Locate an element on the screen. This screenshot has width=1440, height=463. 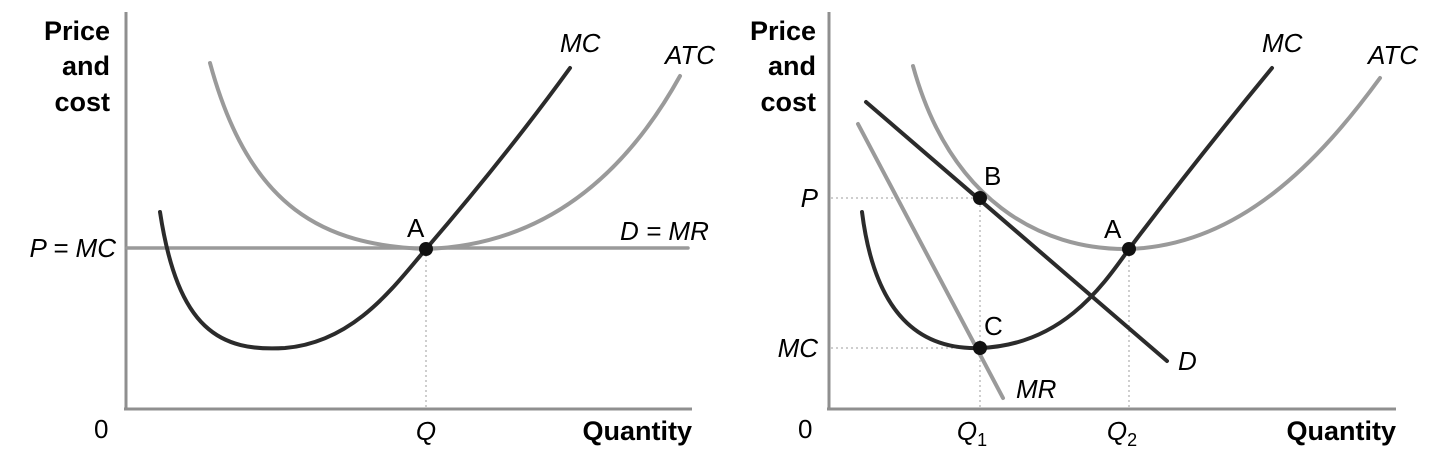
right-point-a is located at coordinates (1129, 249).